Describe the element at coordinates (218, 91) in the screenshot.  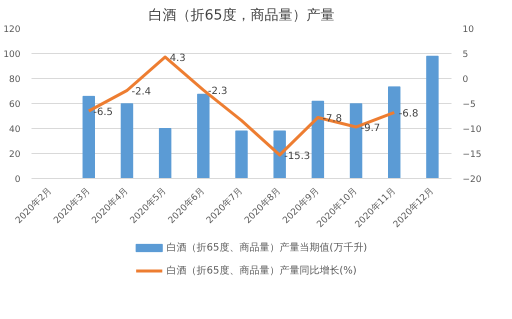
I see `data-label: -2.3` at that location.